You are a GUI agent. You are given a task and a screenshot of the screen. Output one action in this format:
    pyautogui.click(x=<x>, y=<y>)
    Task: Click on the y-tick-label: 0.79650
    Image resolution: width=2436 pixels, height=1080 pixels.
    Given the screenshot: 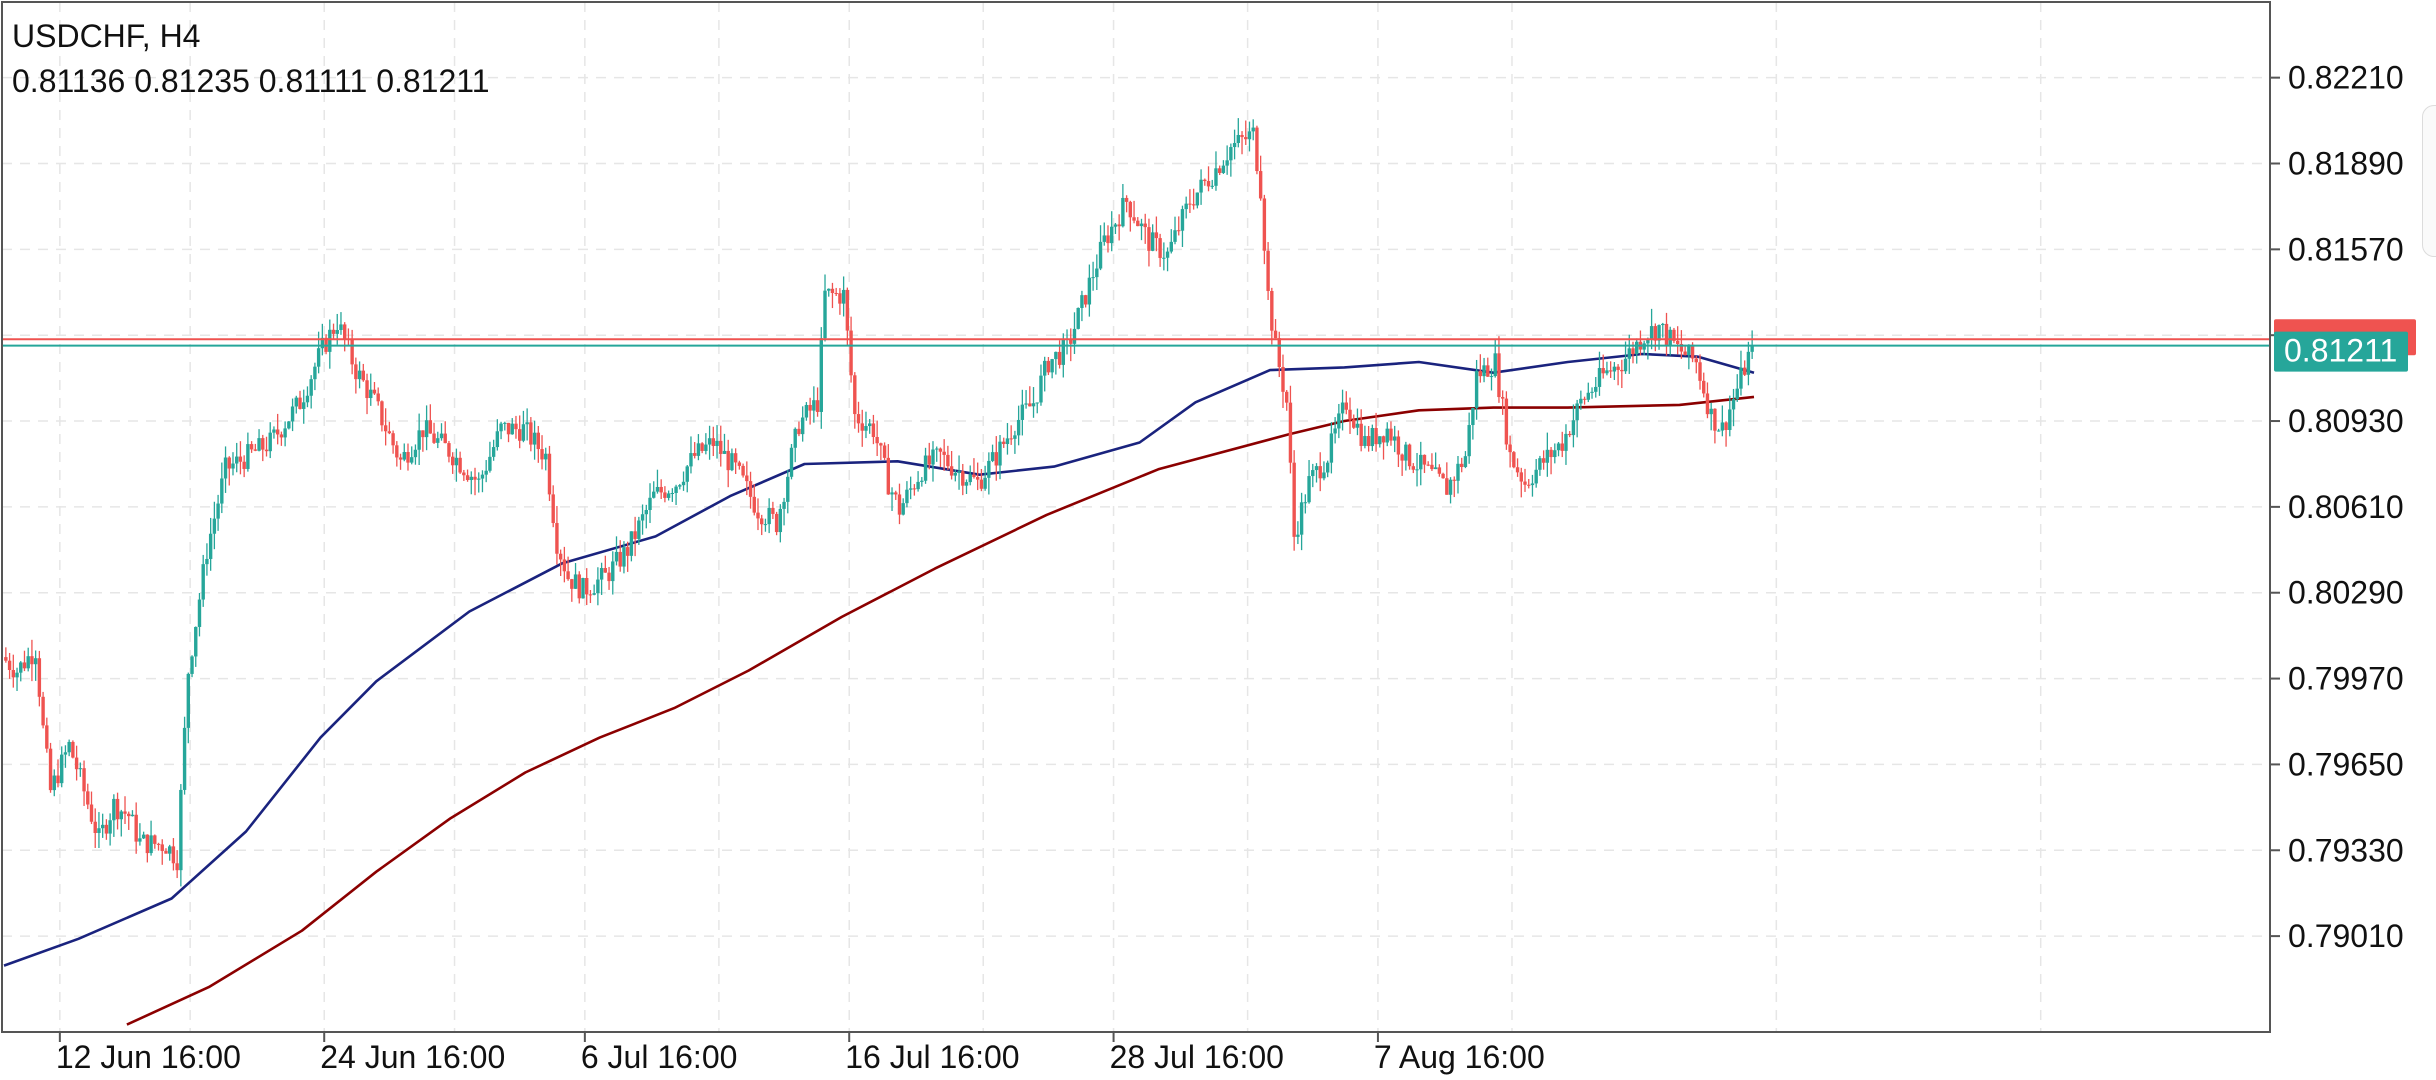 What is the action you would take?
    pyautogui.click(x=2346, y=764)
    